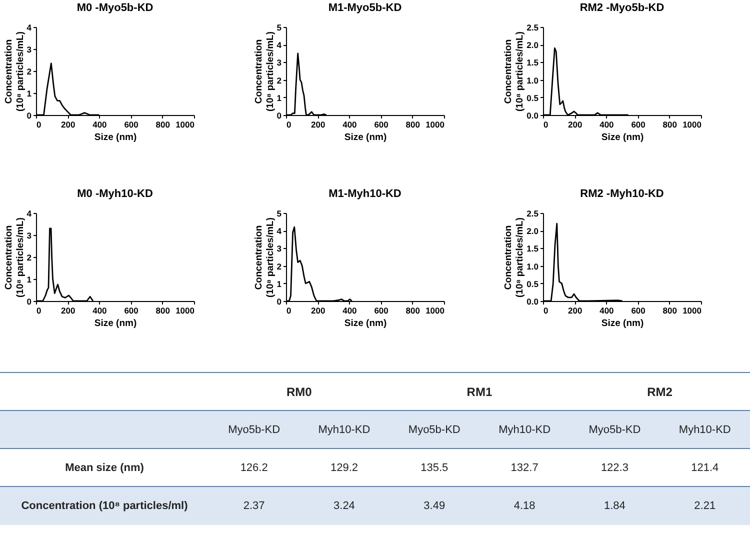 This screenshot has width=750, height=534. Describe the element at coordinates (615, 467) in the screenshot. I see `text: 122.3` at that location.